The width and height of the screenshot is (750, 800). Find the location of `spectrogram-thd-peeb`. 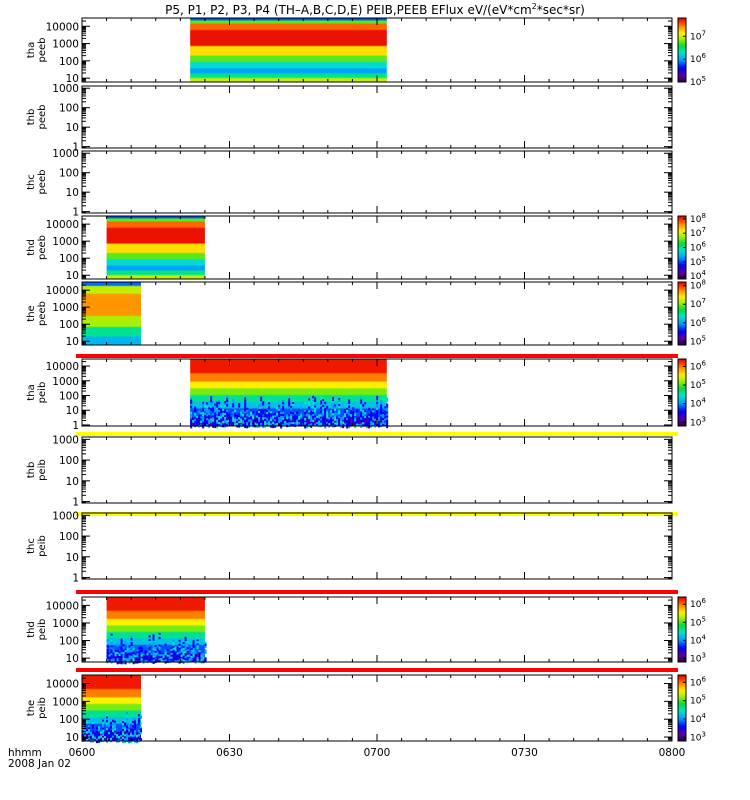

spectrogram-thd-peeb is located at coordinates (155, 247).